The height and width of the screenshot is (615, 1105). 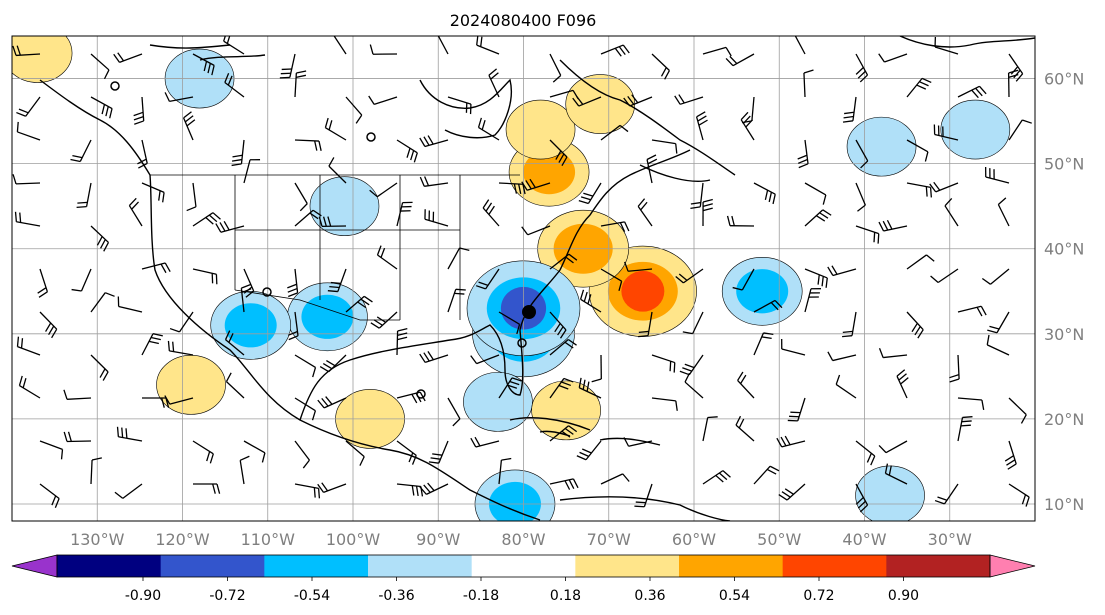 What do you see at coordinates (523, 566) in the screenshot?
I see `colorbar-frame` at bounding box center [523, 566].